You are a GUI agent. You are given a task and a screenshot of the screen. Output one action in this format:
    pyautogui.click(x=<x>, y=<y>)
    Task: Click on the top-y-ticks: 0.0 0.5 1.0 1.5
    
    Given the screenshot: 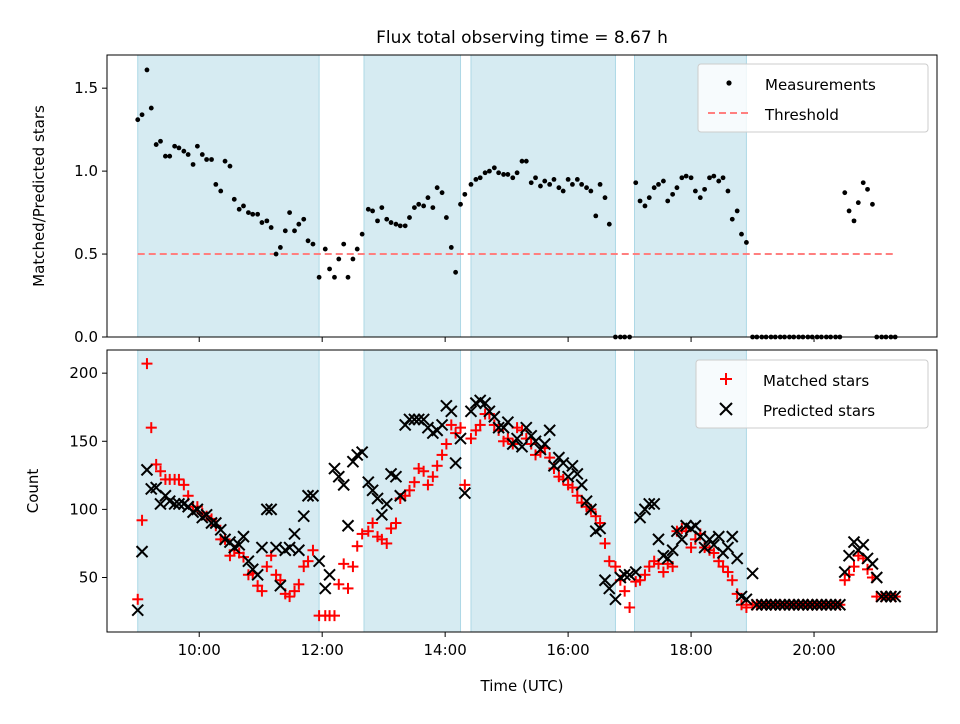 What is the action you would take?
    pyautogui.click(x=90, y=212)
    